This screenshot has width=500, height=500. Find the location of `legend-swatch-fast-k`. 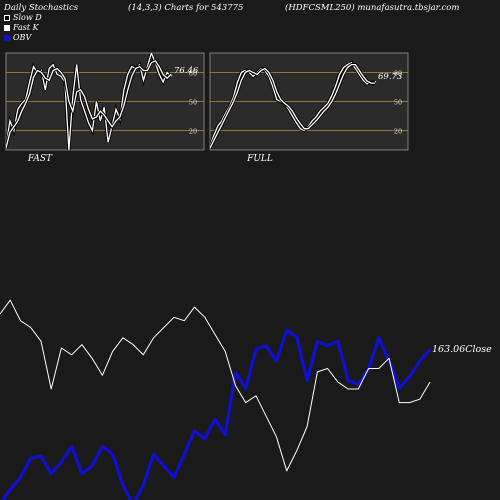

legend-swatch-fast-k is located at coordinates (7, 27).